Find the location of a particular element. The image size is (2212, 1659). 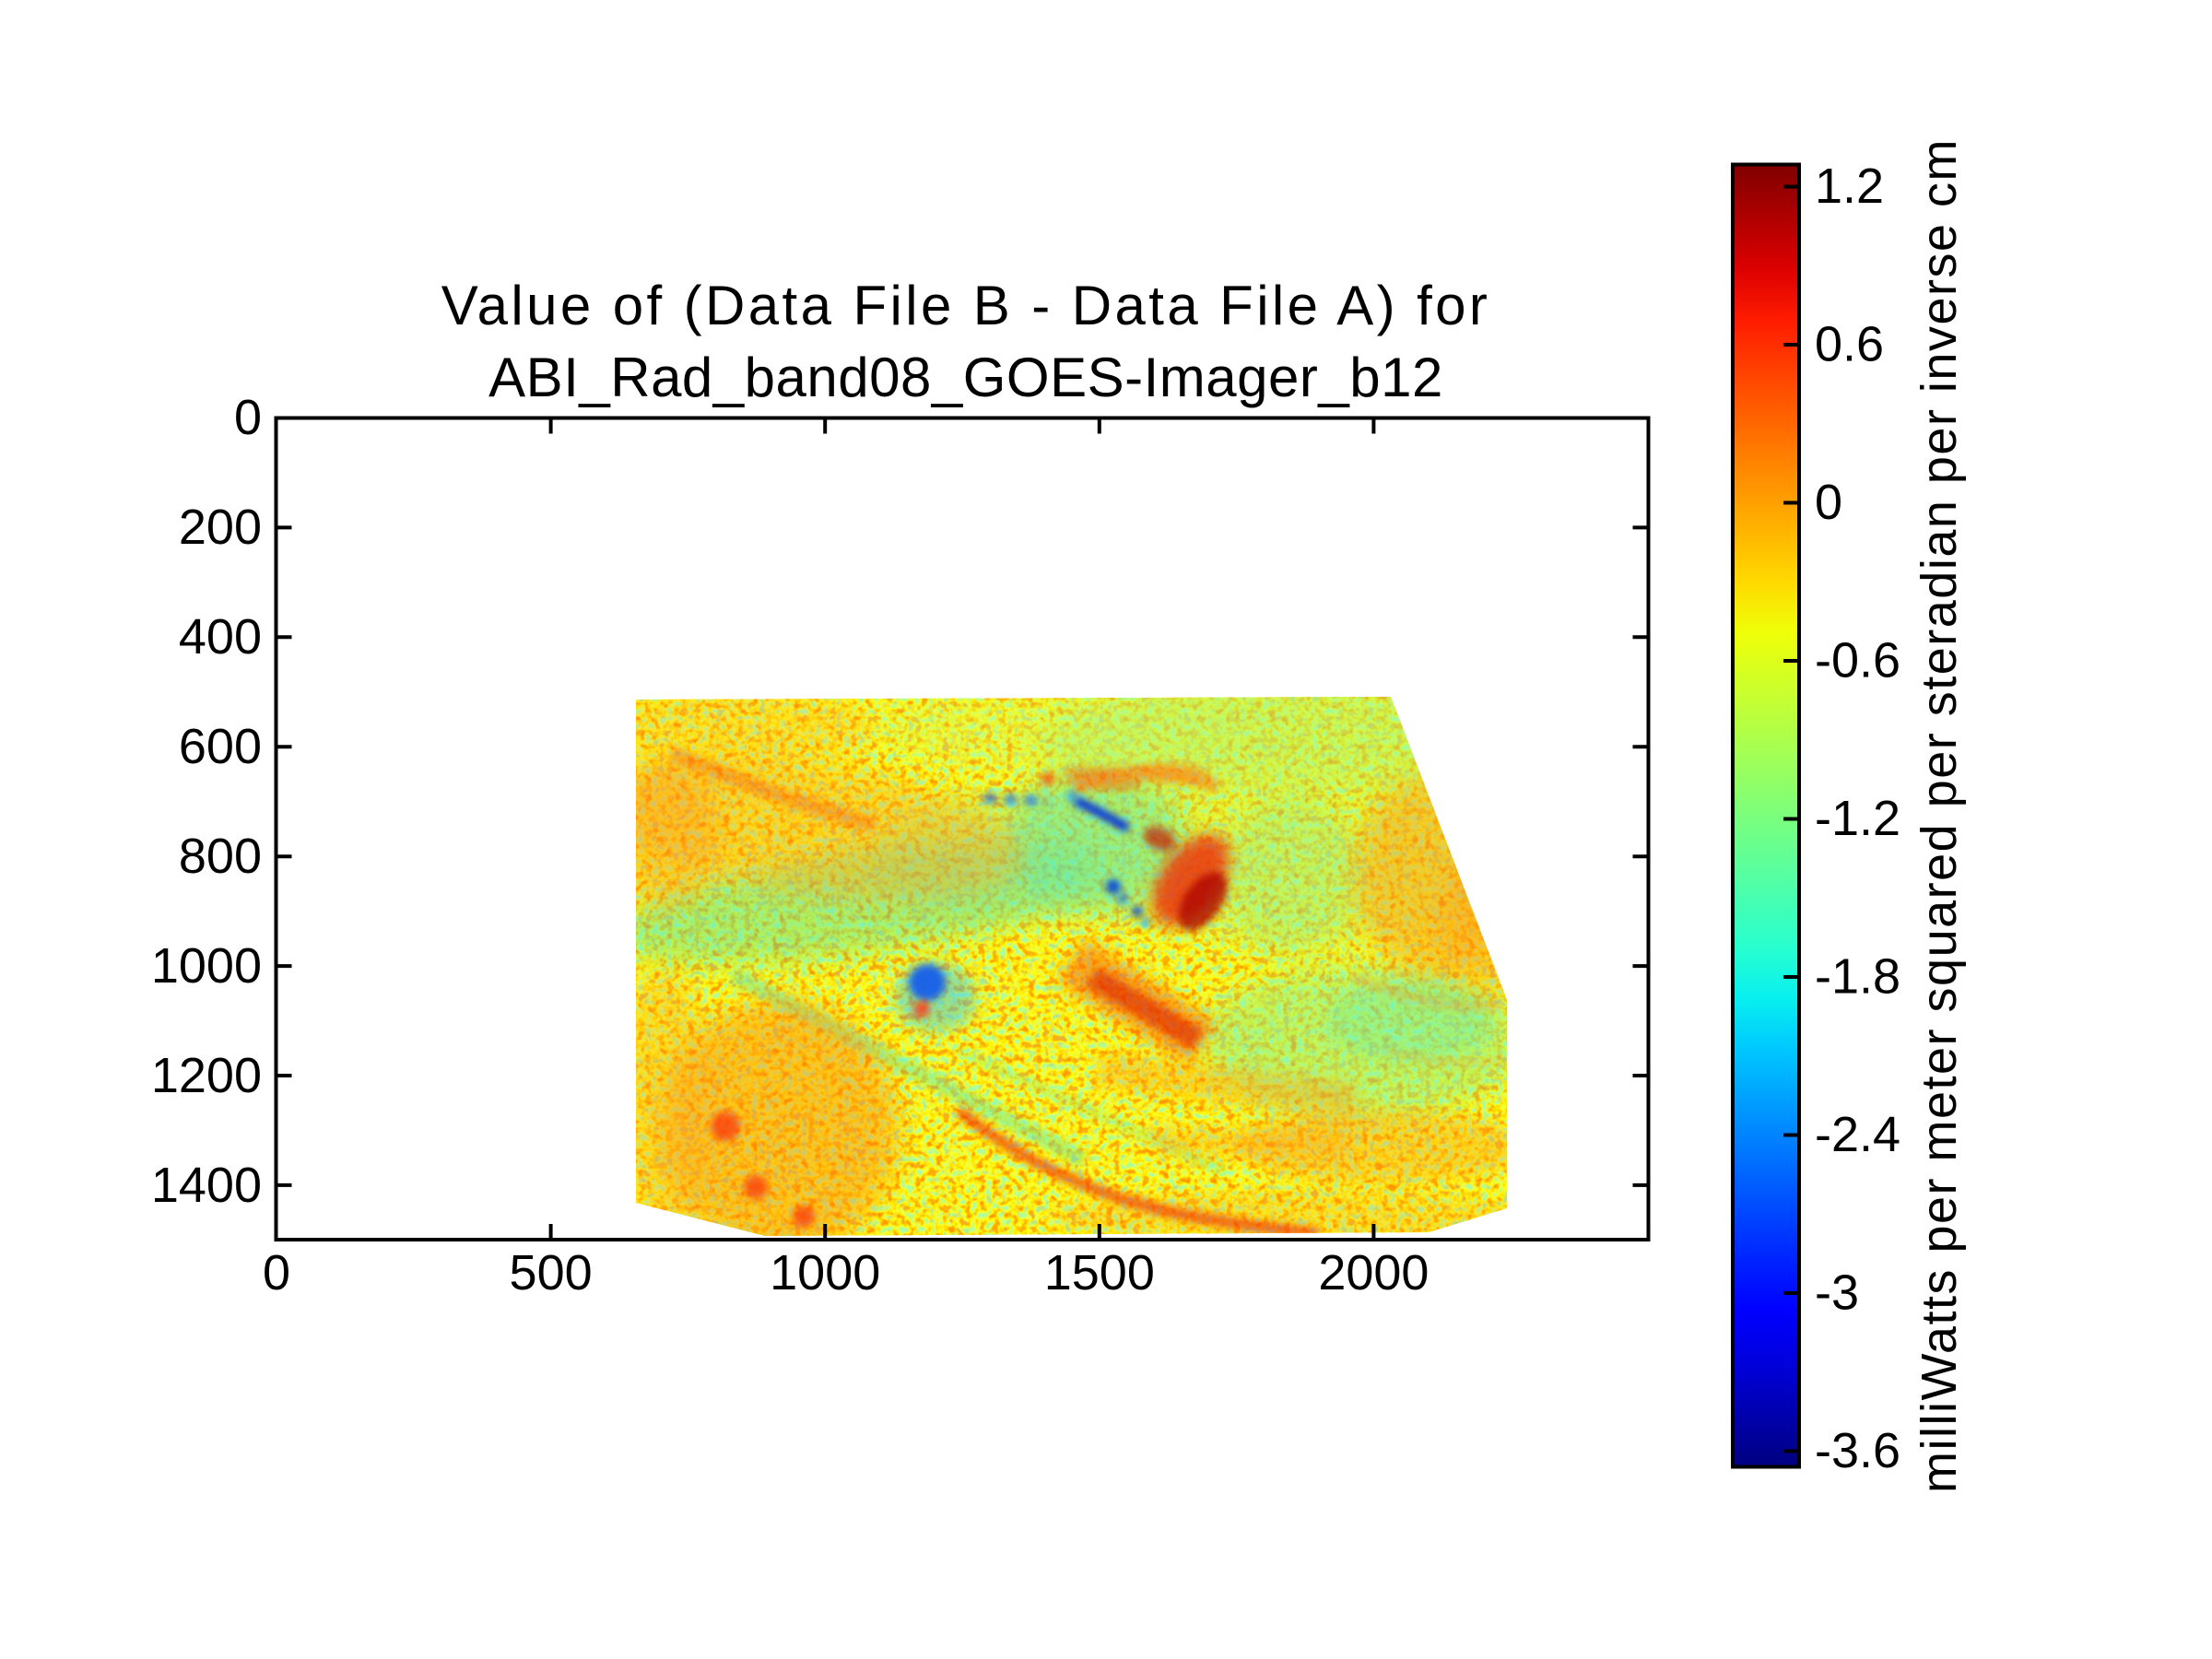

svg-text: -3 is located at coordinates (1837, 1293).